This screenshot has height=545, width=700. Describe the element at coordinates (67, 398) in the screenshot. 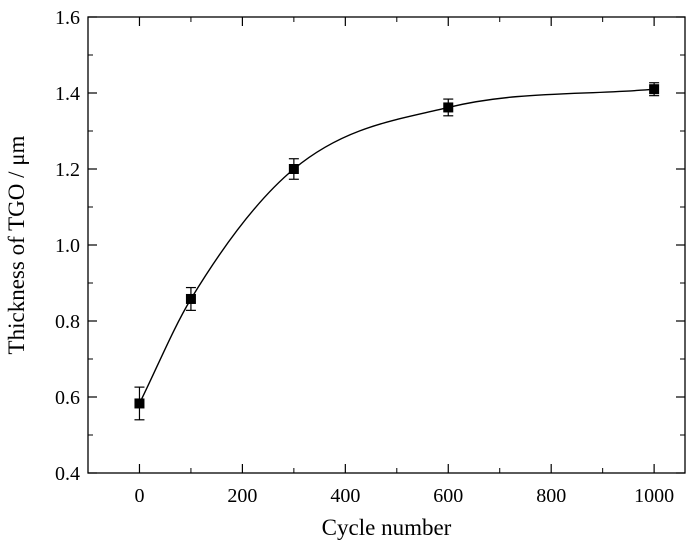

I see `y-tick-label: 0.6` at that location.